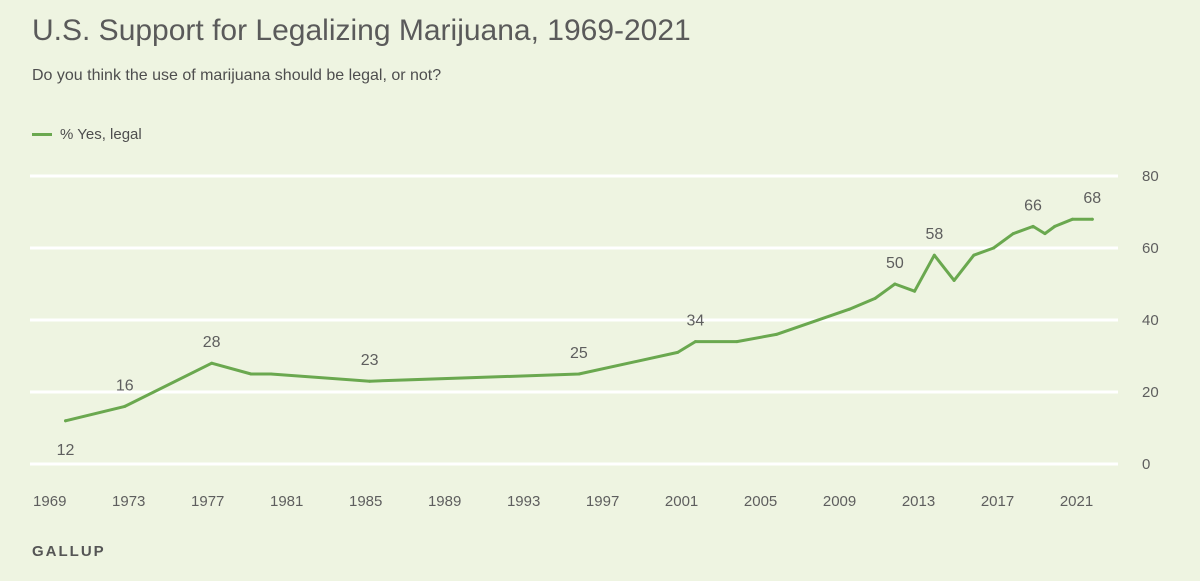 The image size is (1200, 581). What do you see at coordinates (523, 501) in the screenshot?
I see `x-tick-label: 1993` at bounding box center [523, 501].